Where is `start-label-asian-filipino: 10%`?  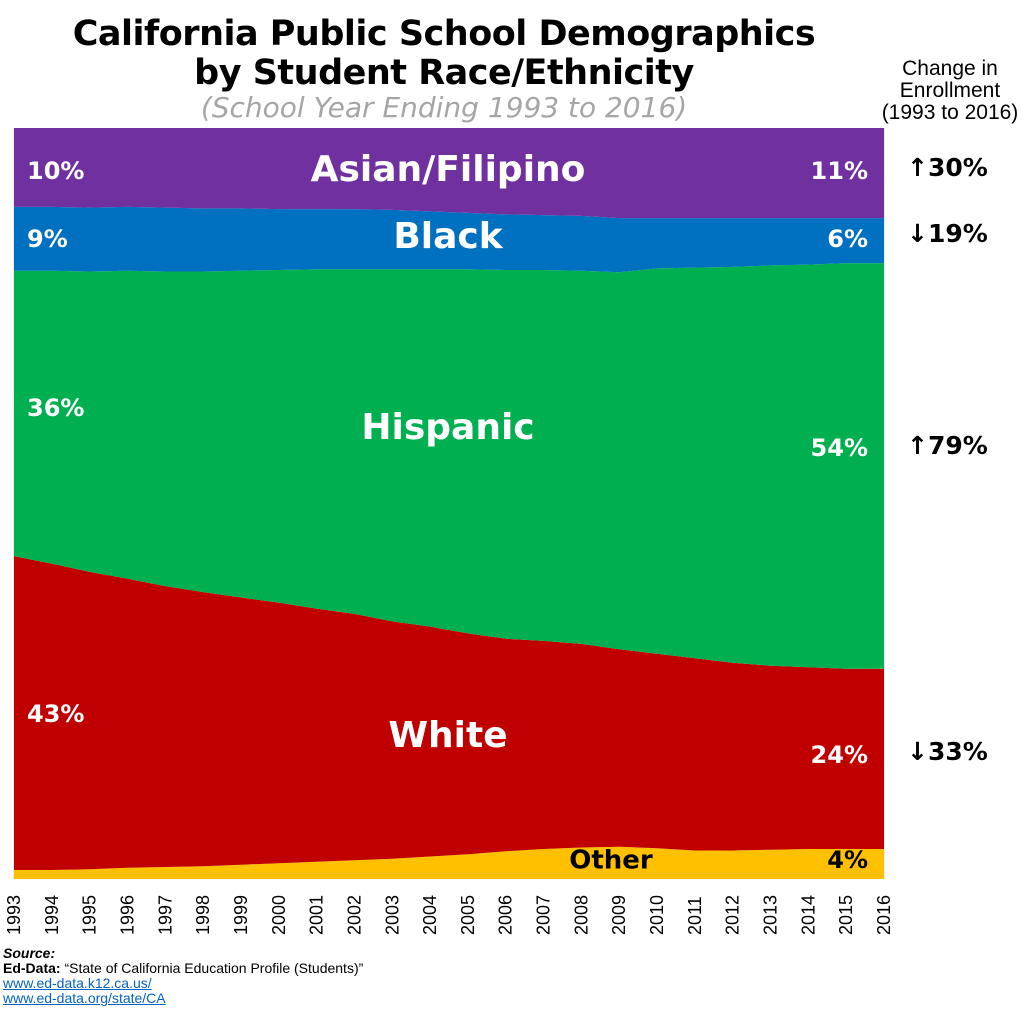 start-label-asian-filipino: 10% is located at coordinates (55, 171).